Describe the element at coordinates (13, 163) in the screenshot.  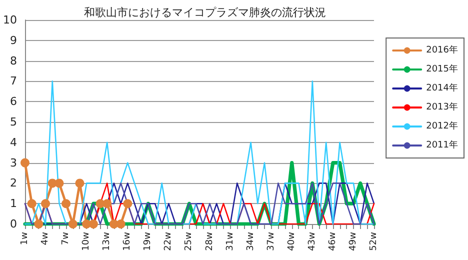
I see `y-tick-label: 3` at that location.